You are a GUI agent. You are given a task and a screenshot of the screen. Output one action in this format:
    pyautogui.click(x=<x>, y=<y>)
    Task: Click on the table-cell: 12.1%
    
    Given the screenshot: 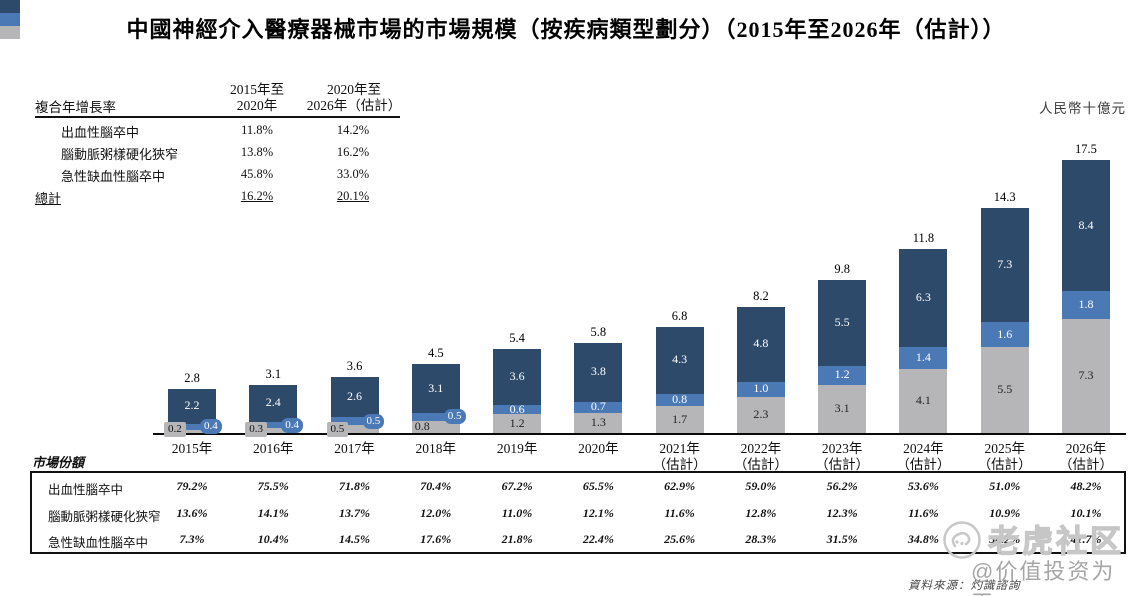 What is the action you would take?
    pyautogui.click(x=598, y=513)
    